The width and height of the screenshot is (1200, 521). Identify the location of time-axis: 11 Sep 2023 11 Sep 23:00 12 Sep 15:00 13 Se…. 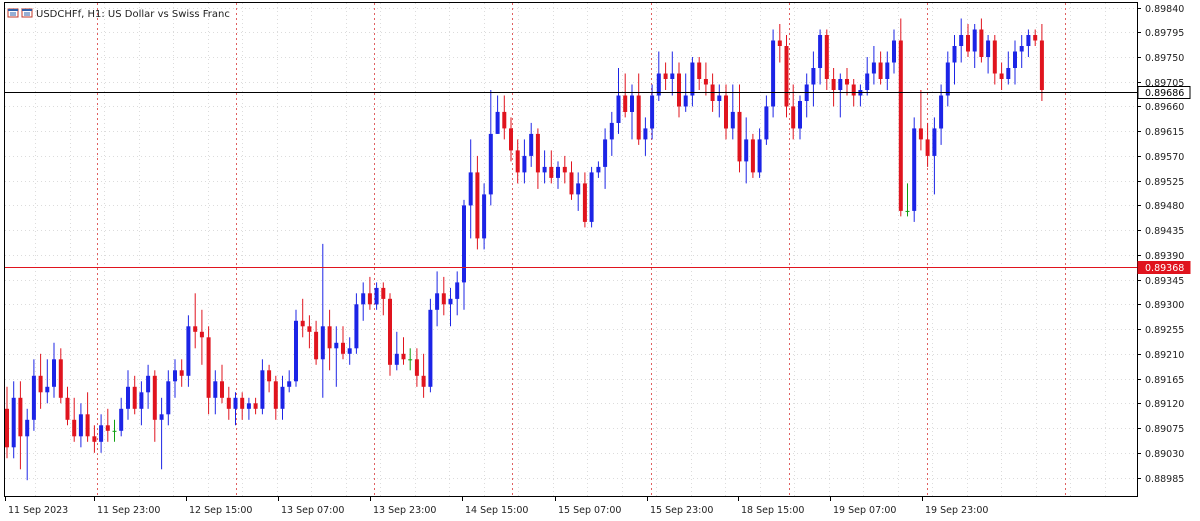
(497, 506).